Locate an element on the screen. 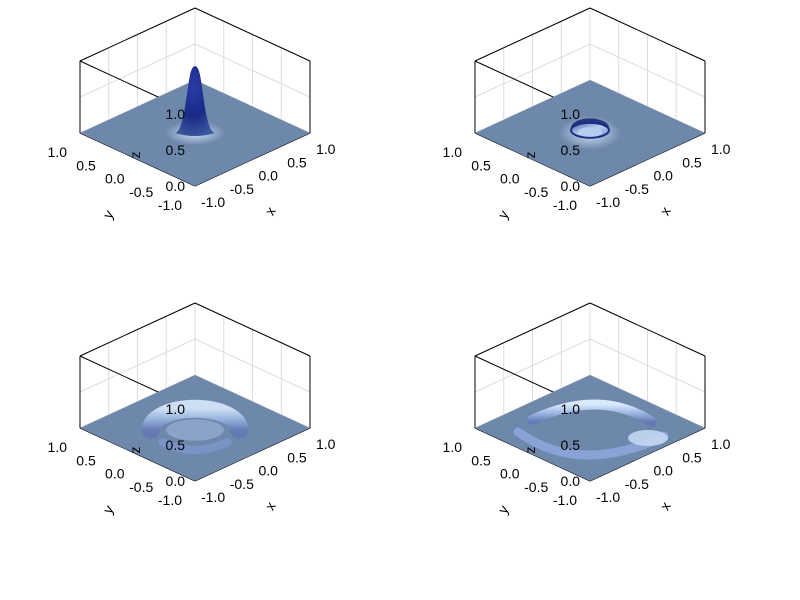 The height and width of the screenshot is (600, 800). ring-front is located at coordinates (195, 446).